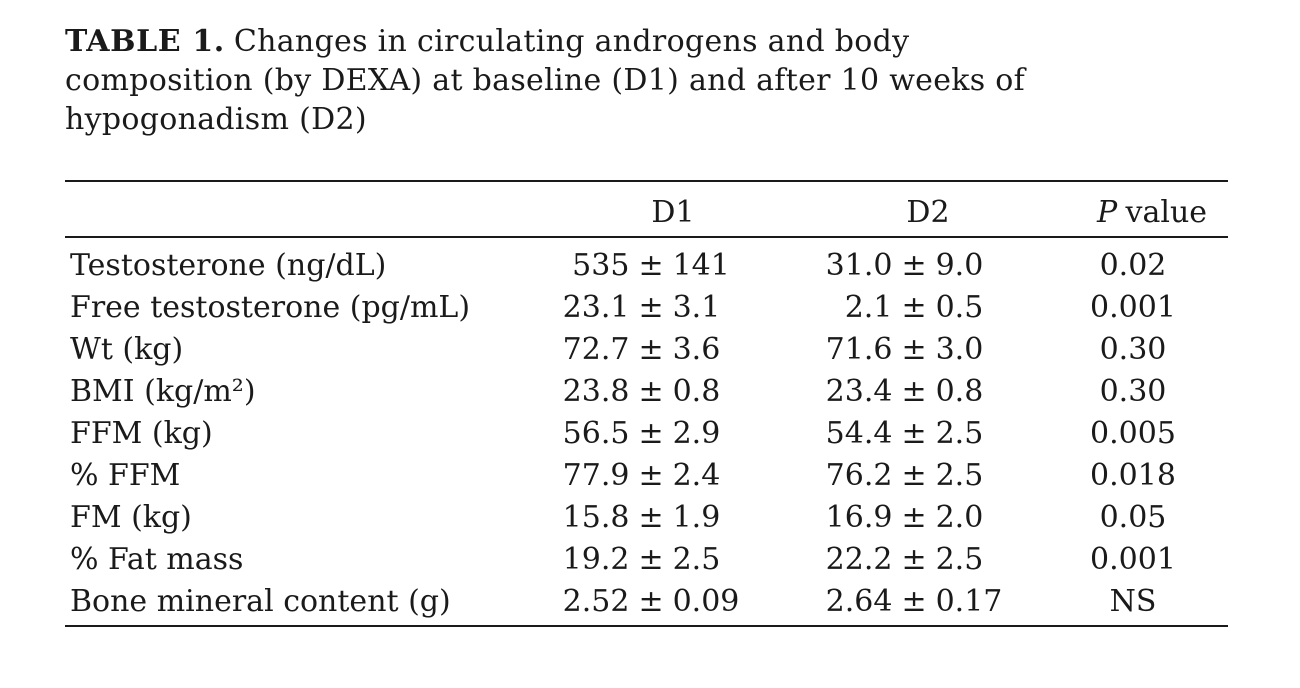  I want to click on d2-value-cell: 2.1 ±0.5, so click(890, 307).